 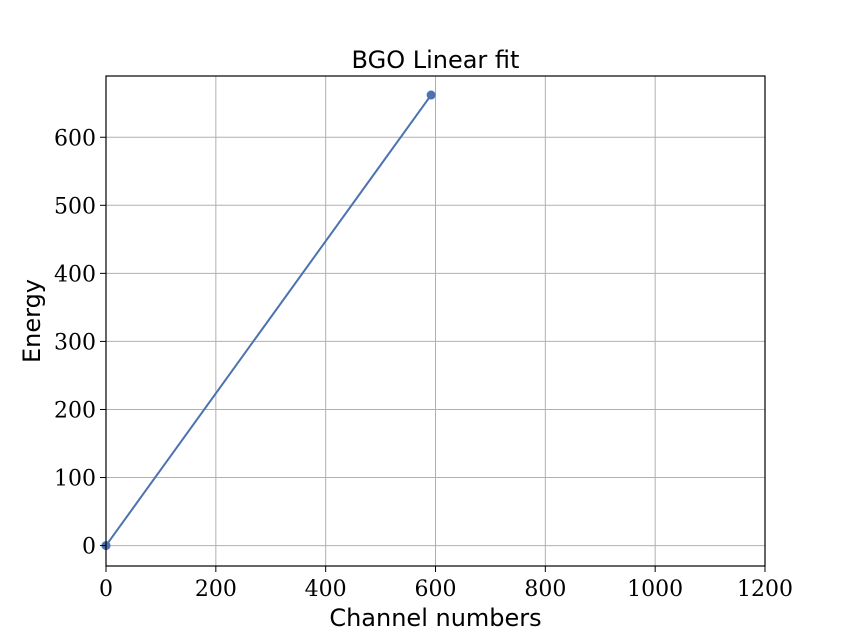 What do you see at coordinates (436, 589) in the screenshot?
I see `x-tick-label: 600` at bounding box center [436, 589].